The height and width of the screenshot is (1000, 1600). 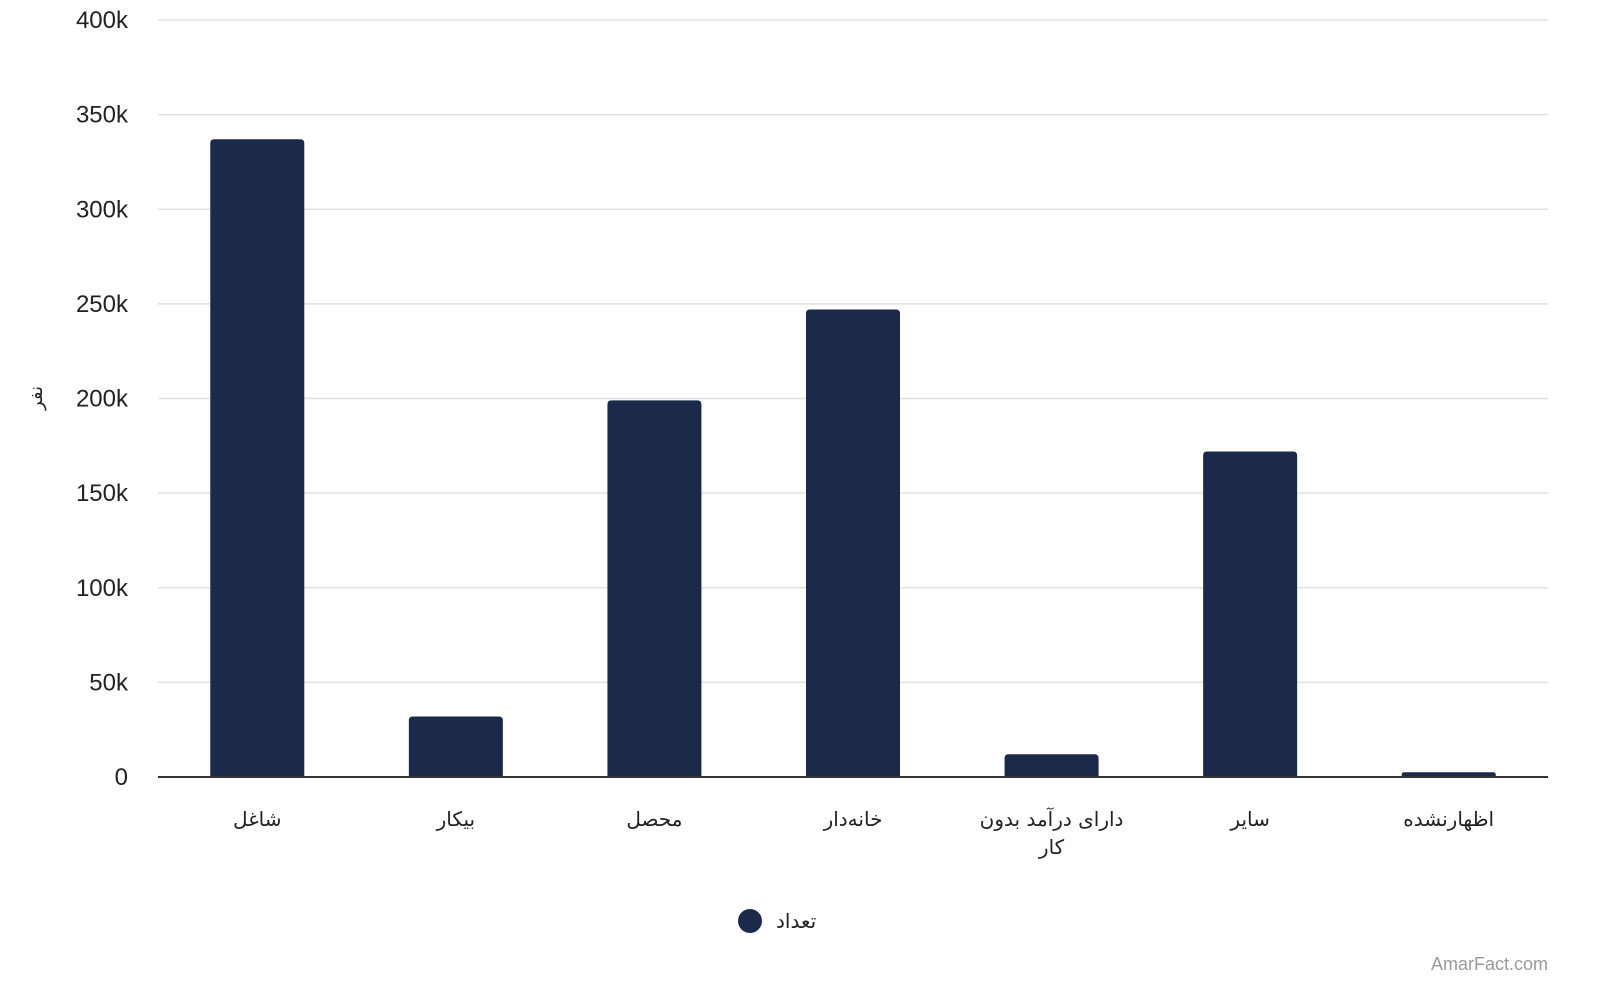 What do you see at coordinates (102, 493) in the screenshot?
I see `y-tick-label: 150k` at bounding box center [102, 493].